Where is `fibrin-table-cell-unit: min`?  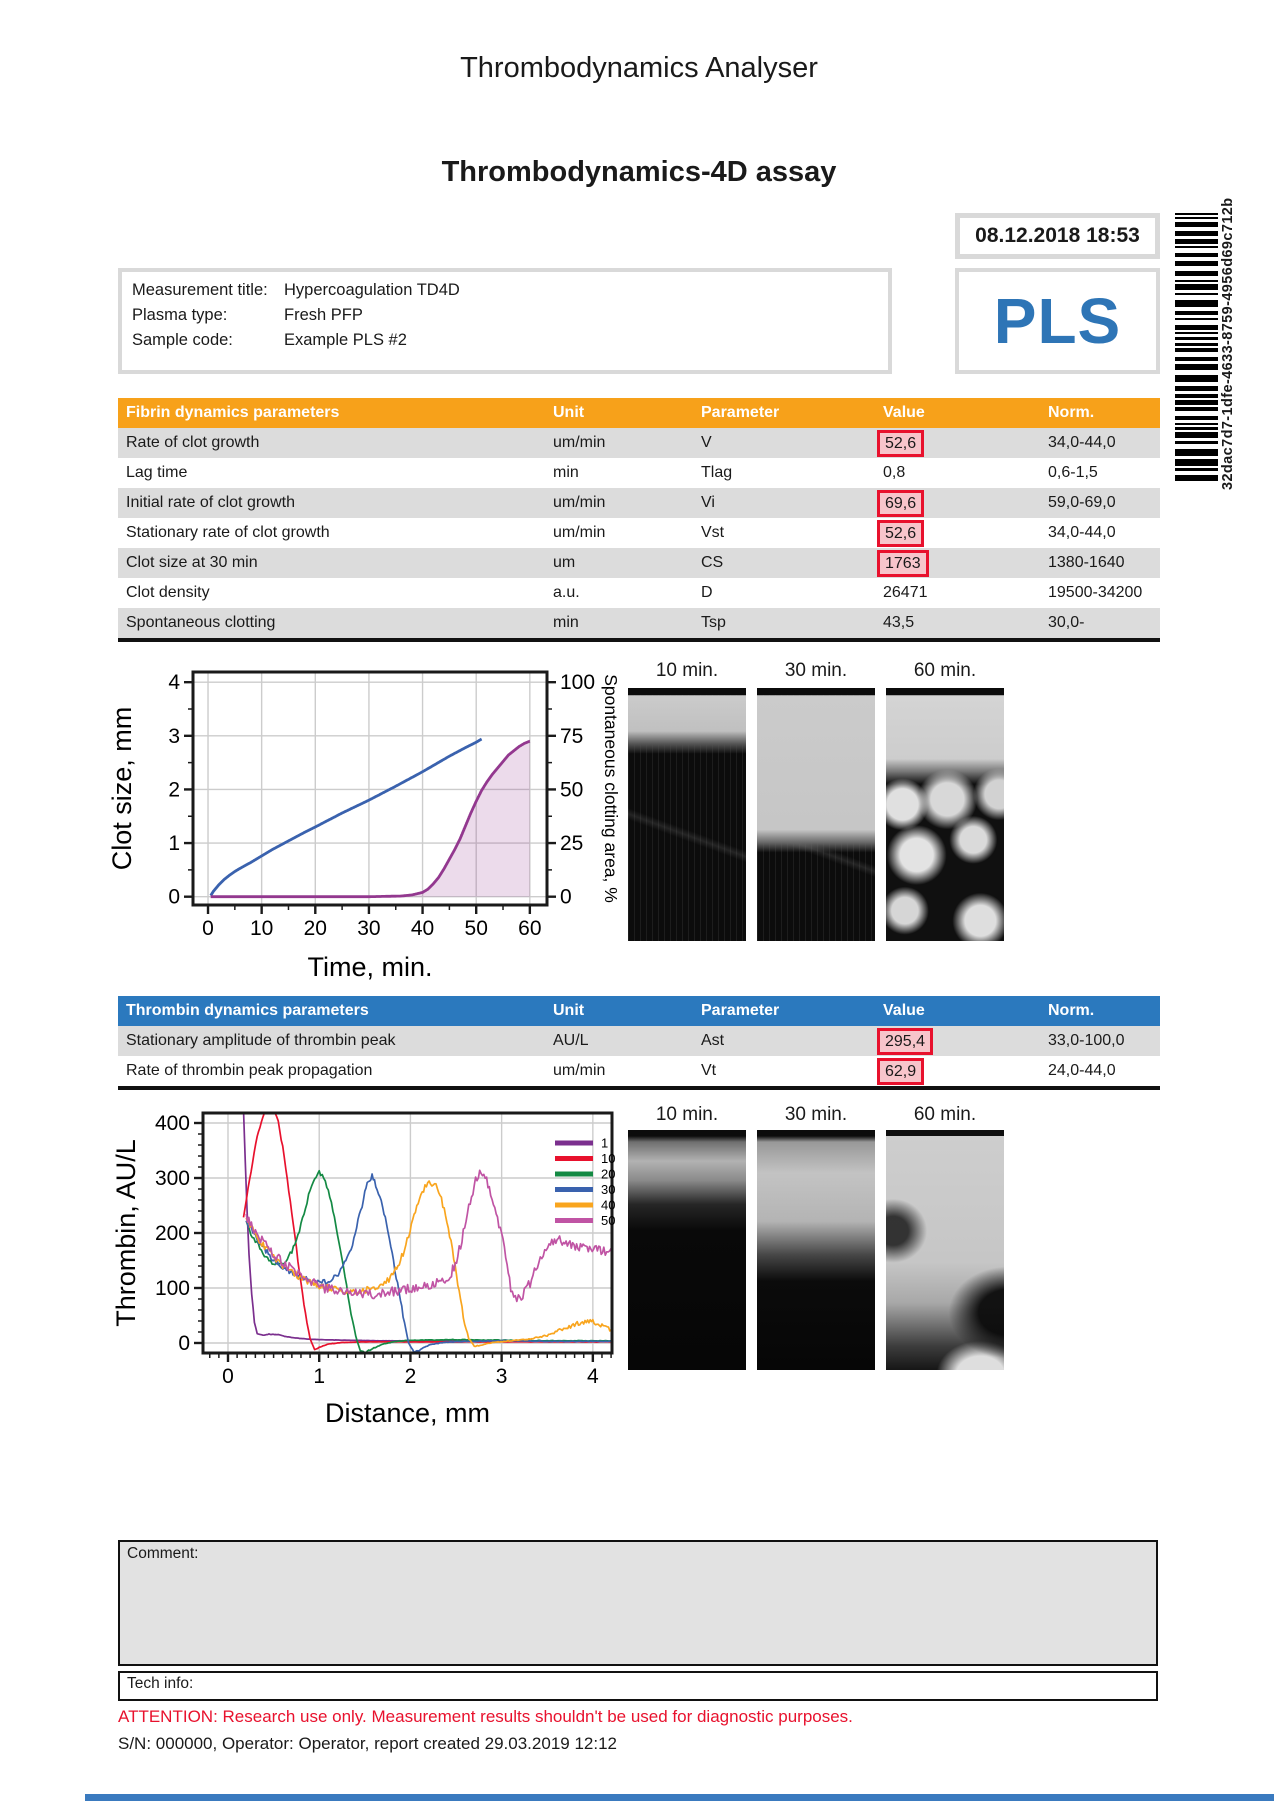 fibrin-table-cell-unit: min is located at coordinates (566, 622).